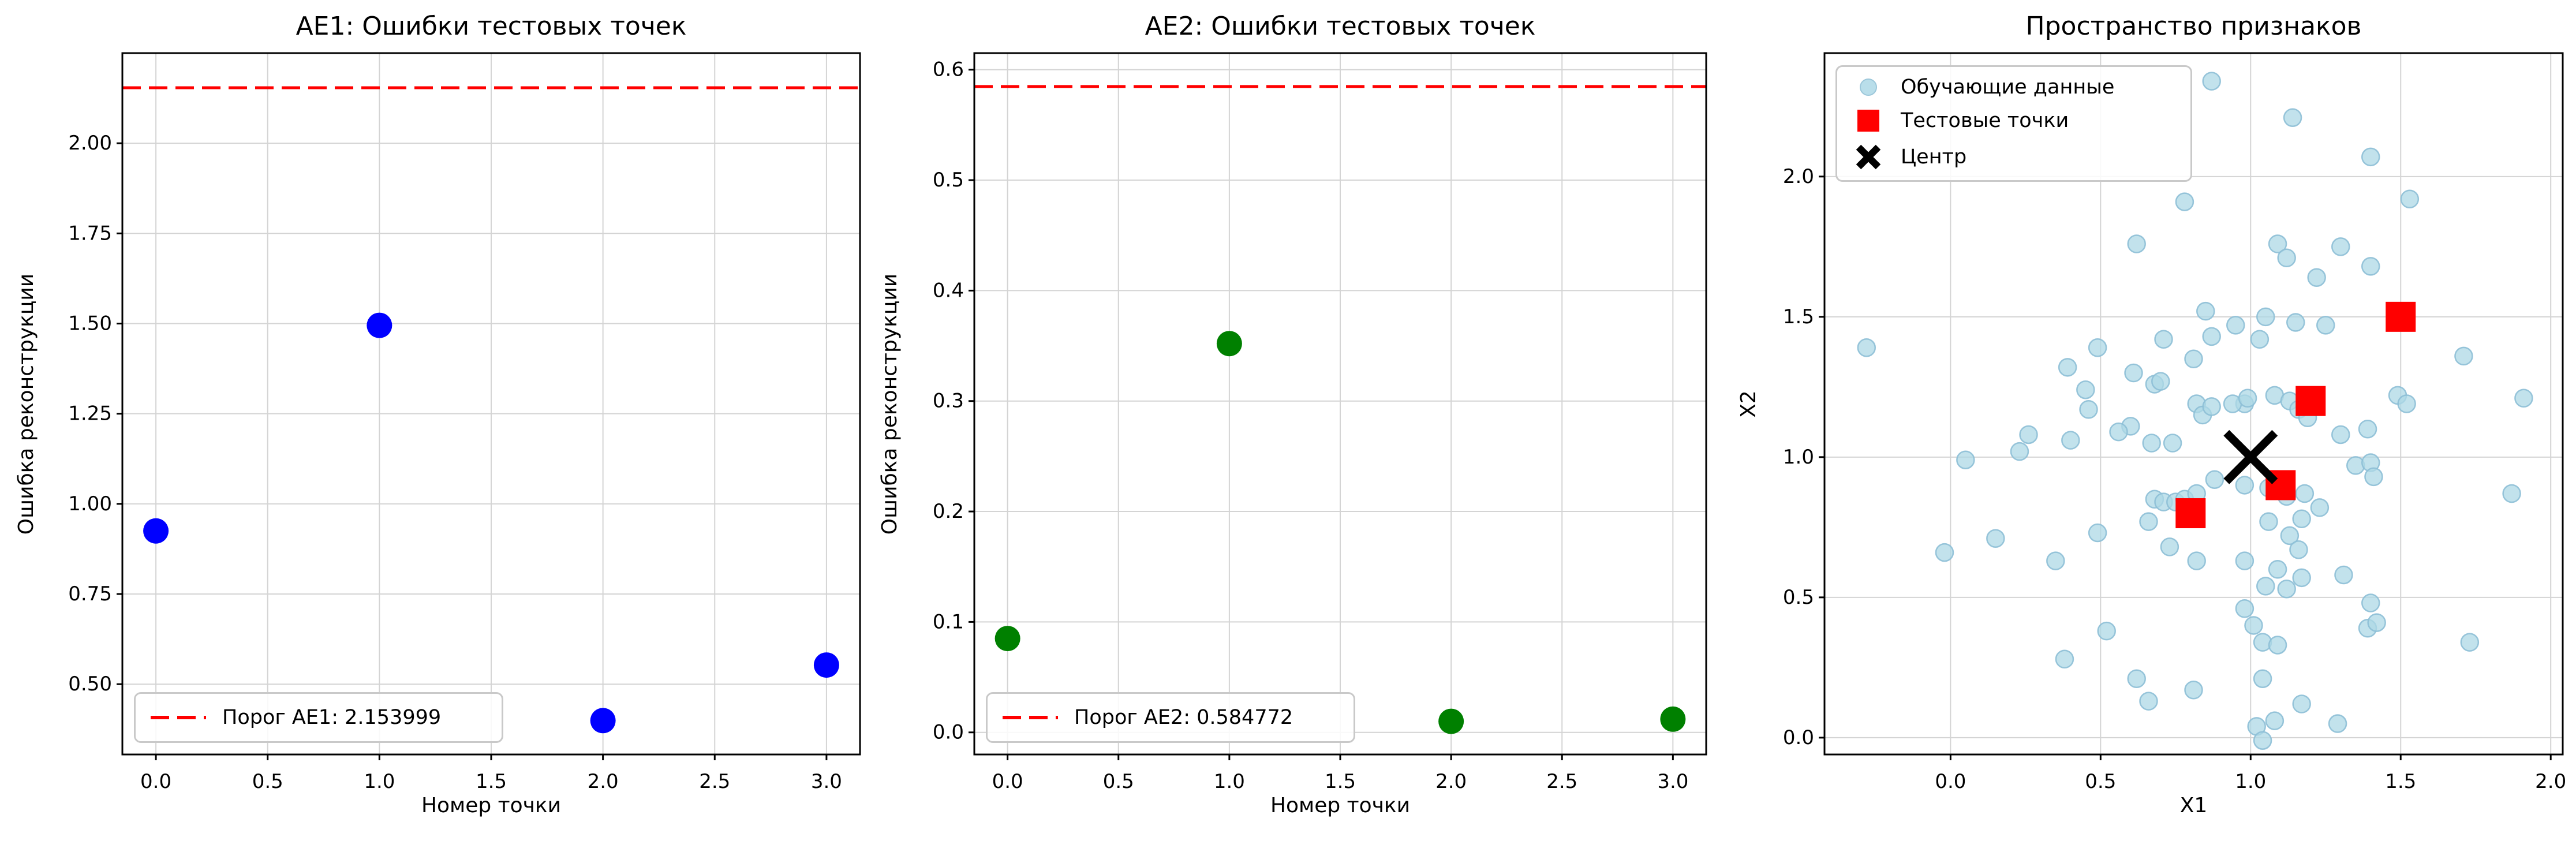  Describe the element at coordinates (2013, 88) in the screenshot. I see `legend-row-train: Обучающие данные` at that location.